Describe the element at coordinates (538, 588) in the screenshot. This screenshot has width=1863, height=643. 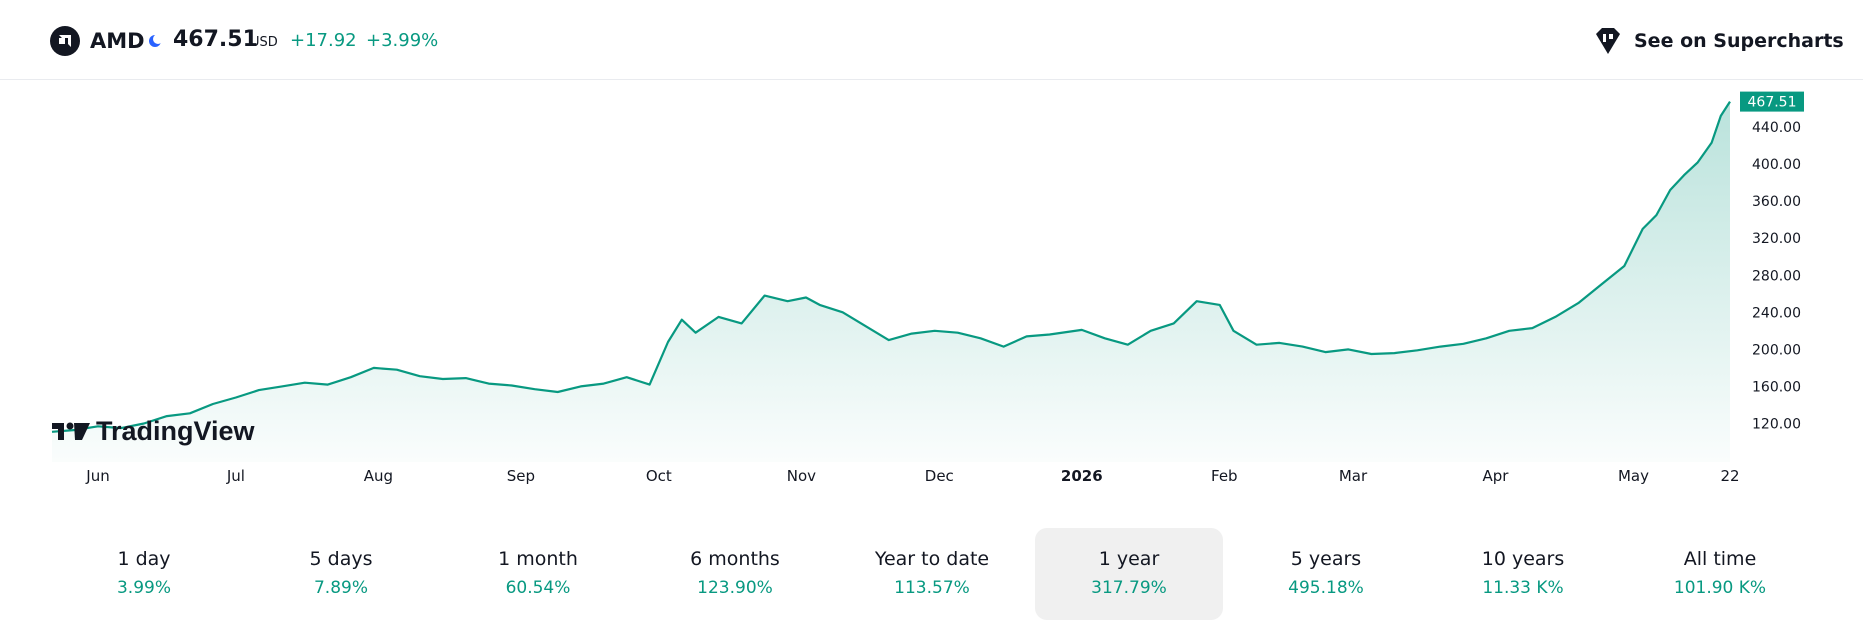
I see `period-return: 60.54%` at that location.